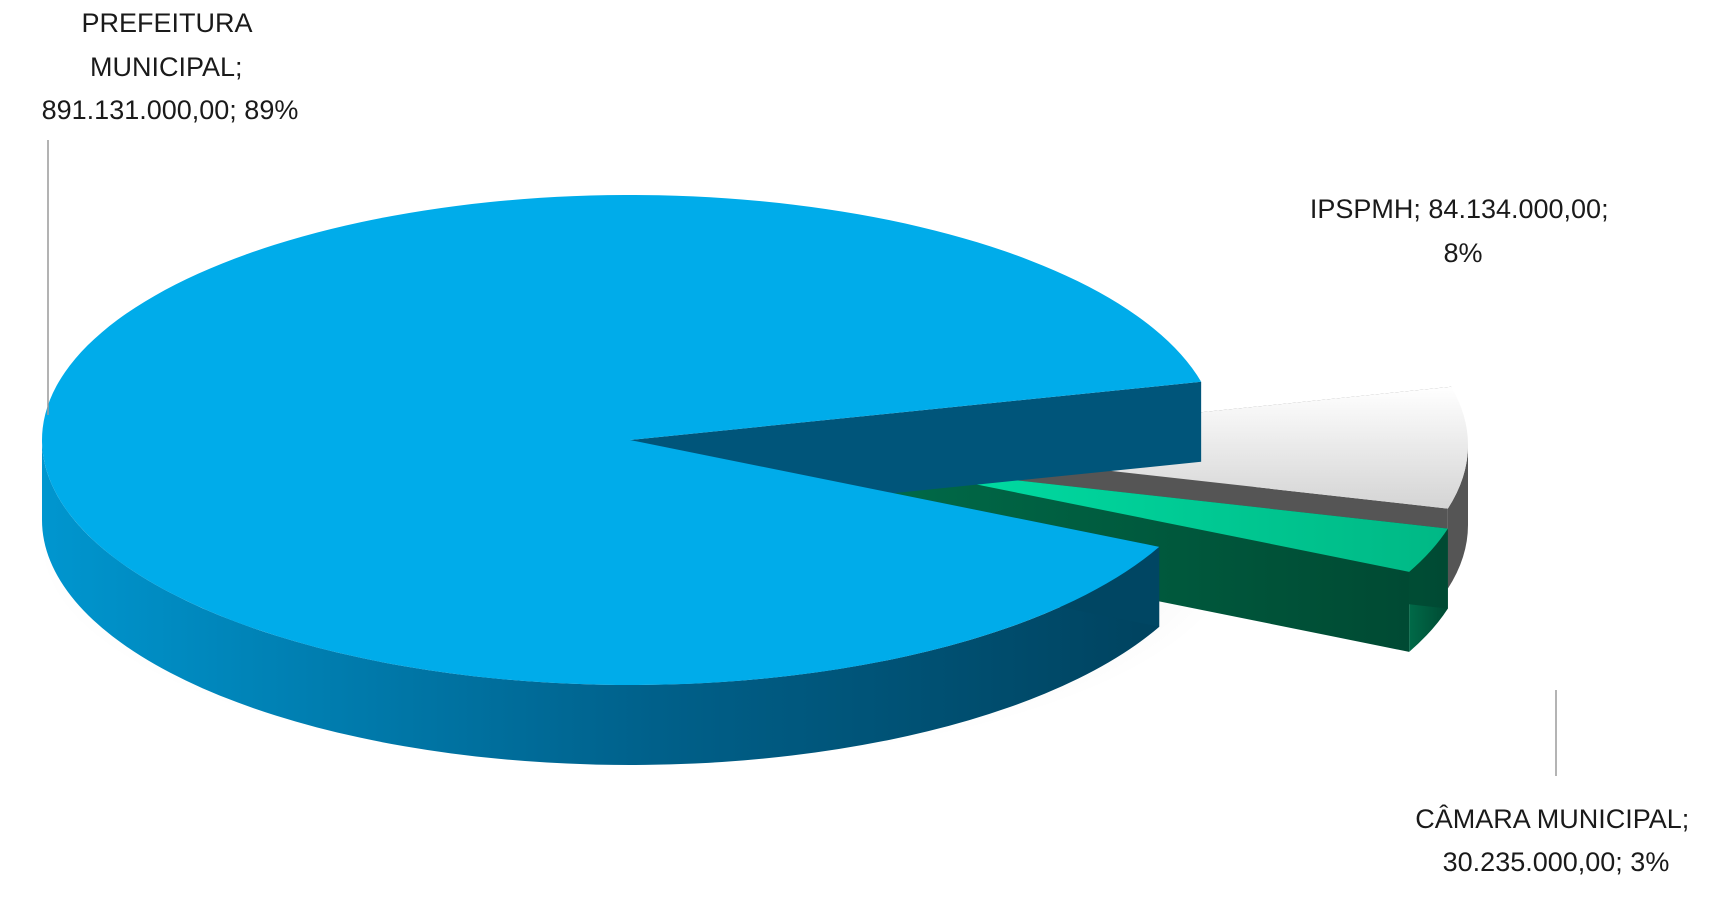 This screenshot has height=920, width=1719. What do you see at coordinates (1463, 231) in the screenshot?
I see `label-ipspmh: IPSPMH; 84.134.000,00; 8%` at bounding box center [1463, 231].